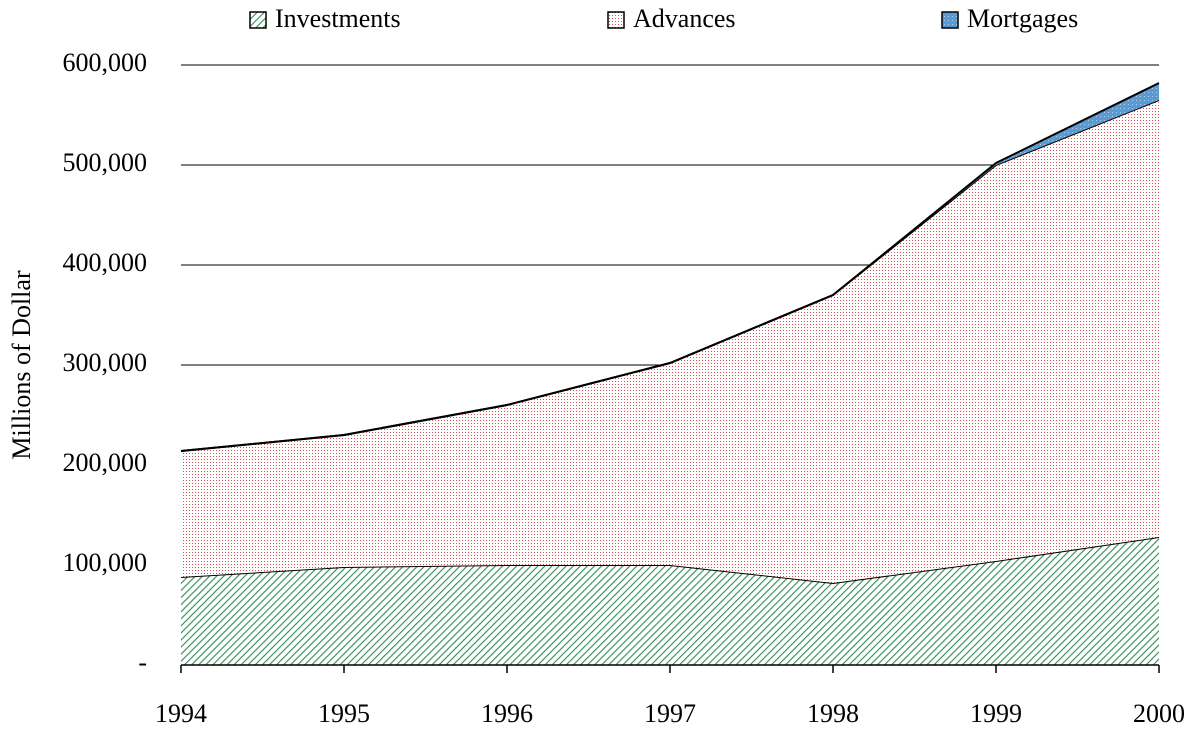  Describe the element at coordinates (142, 662) in the screenshot. I see `y-tick-label: -` at that location.